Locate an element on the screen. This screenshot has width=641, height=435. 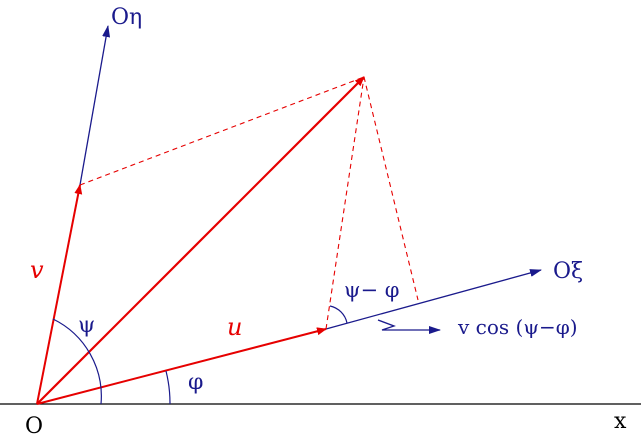
dashed-line-top is located at coordinates (222, 131).